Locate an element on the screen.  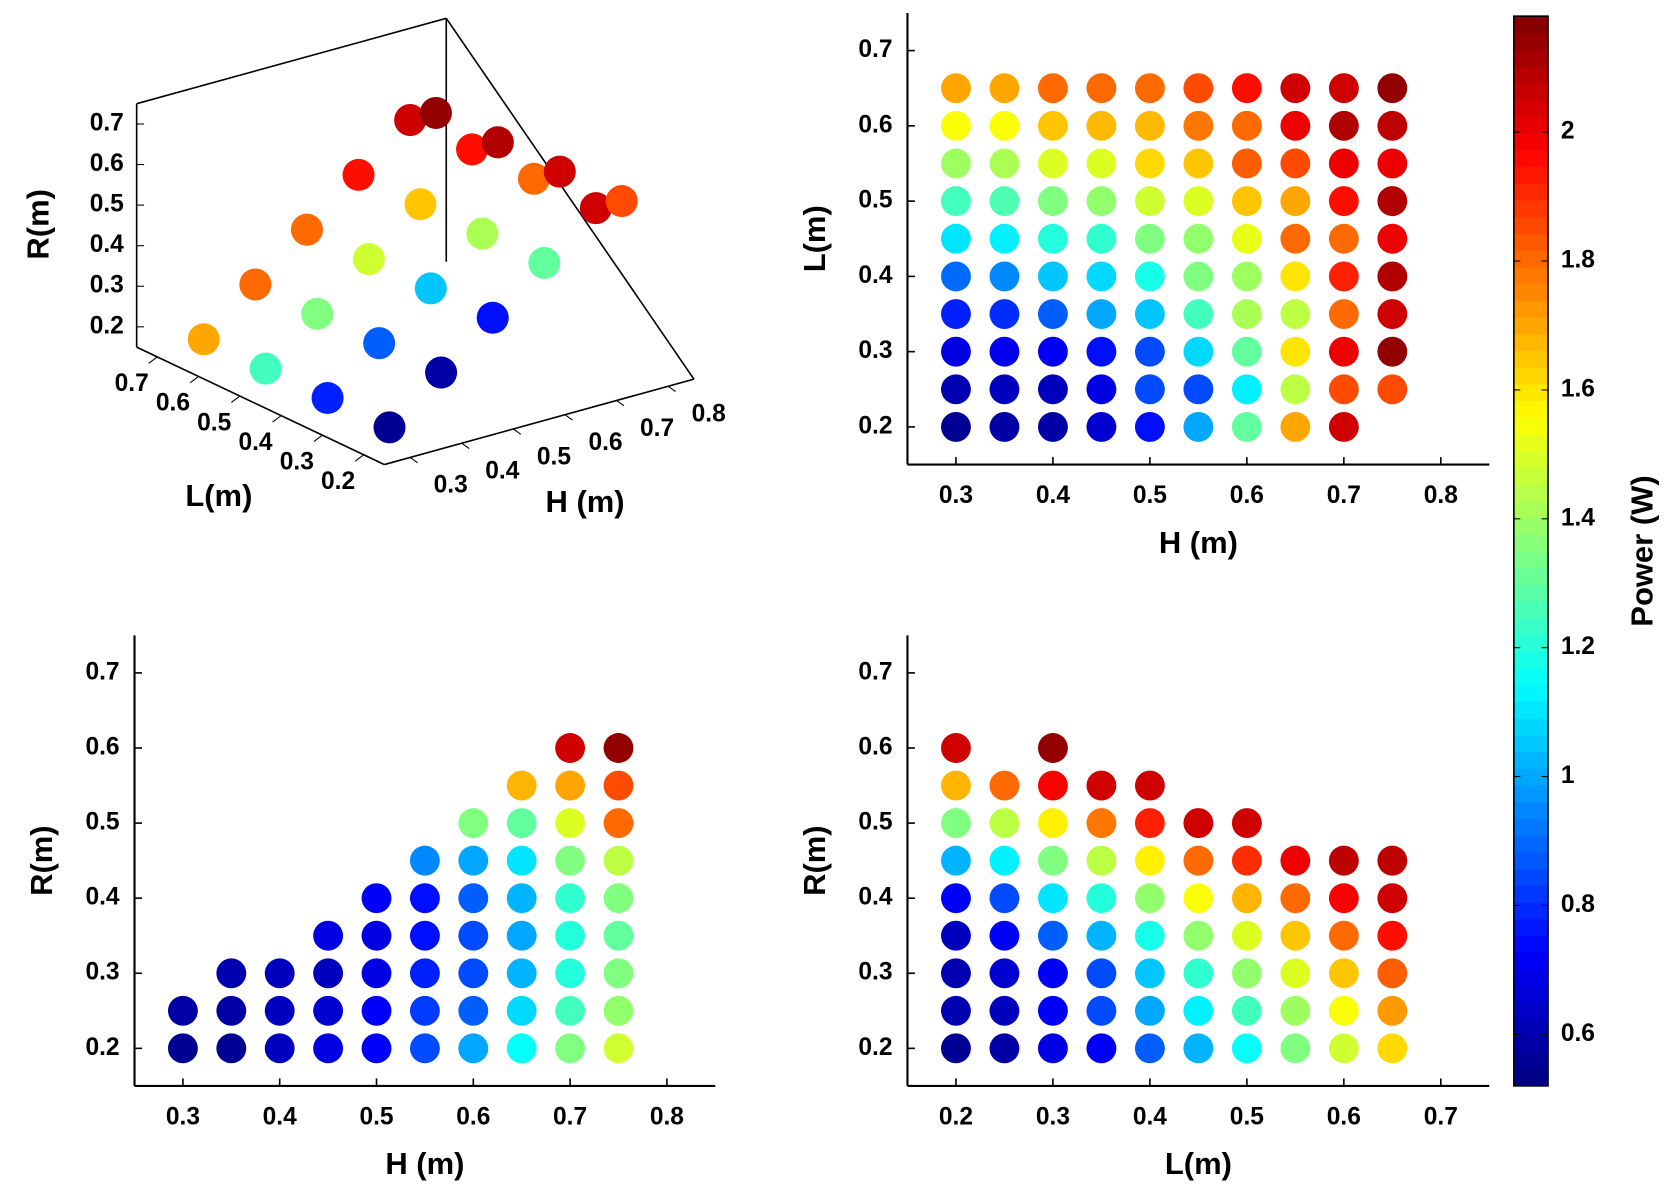
x-axis-label: H (m) is located at coordinates (584, 501).